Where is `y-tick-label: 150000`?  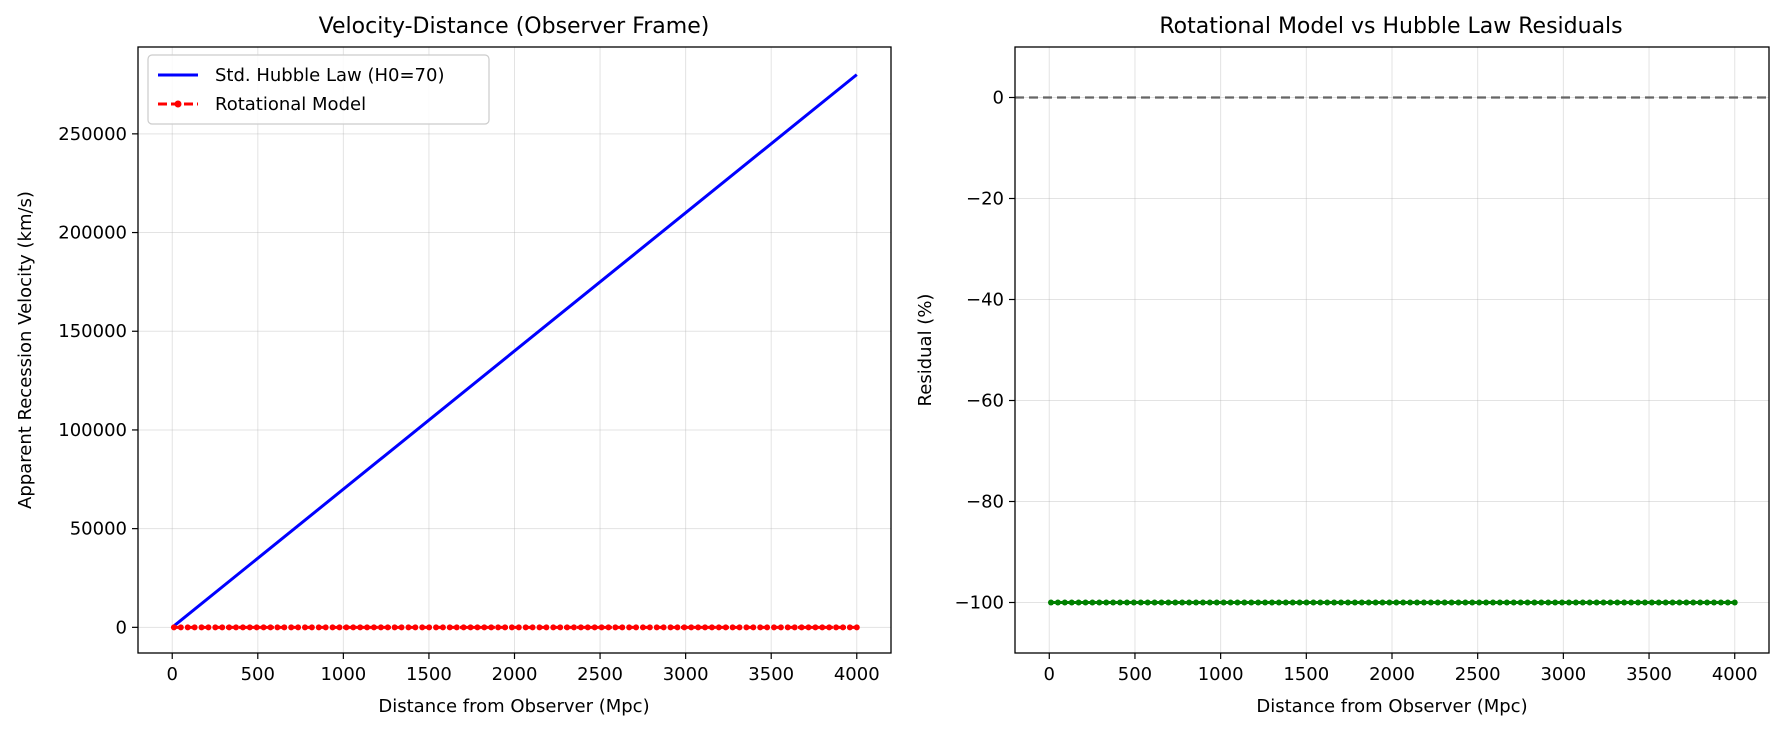
y-tick-label: 150000 is located at coordinates (92, 331).